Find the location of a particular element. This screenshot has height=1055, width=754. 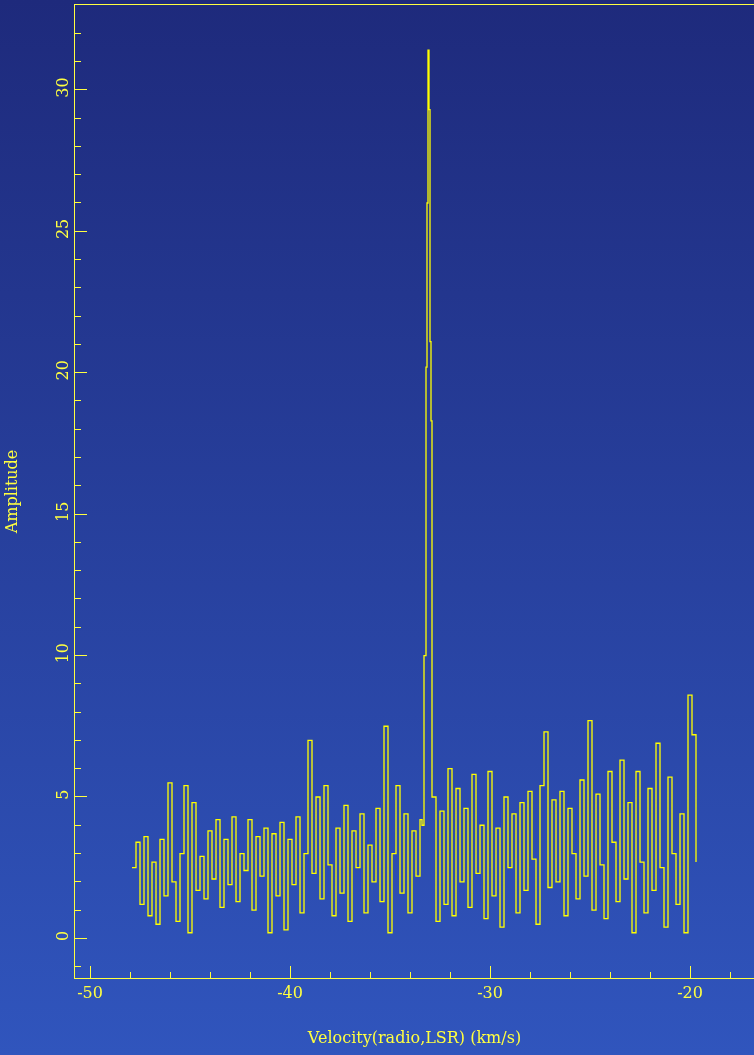

y-tick-label: 10 is located at coordinates (62, 653).